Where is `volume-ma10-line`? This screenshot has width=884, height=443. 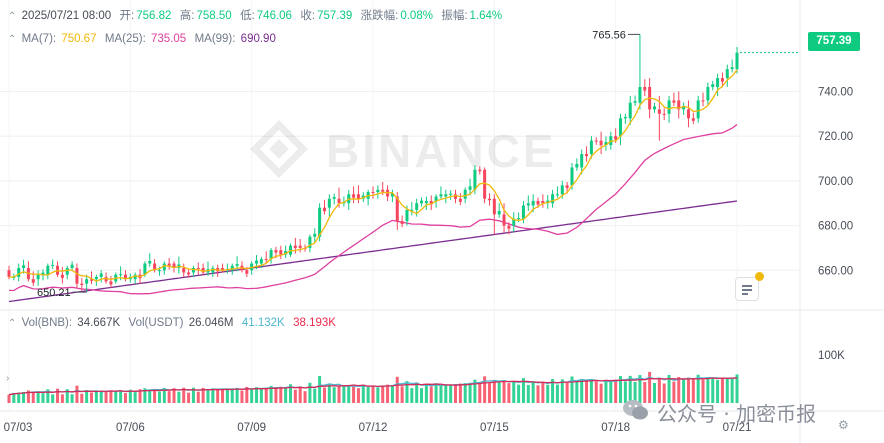
volume-ma10-line is located at coordinates (373, 386).